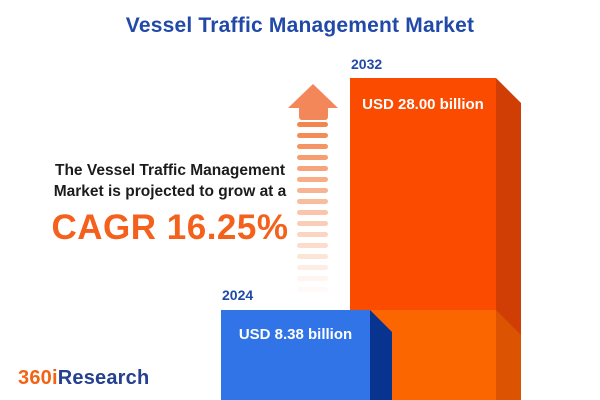  Describe the element at coordinates (423, 194) in the screenshot. I see `bar-2032-front-top` at that location.